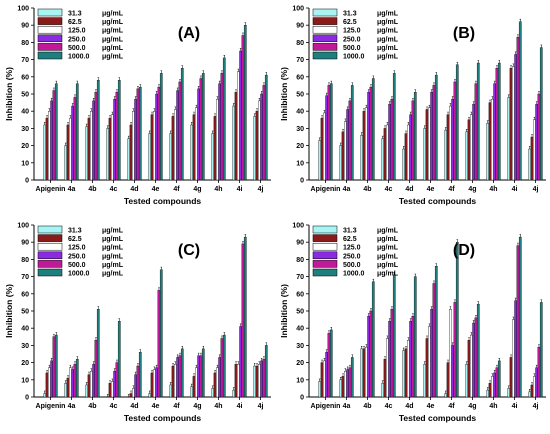 This screenshot has height=434, width=550. What do you see at coordinates (350, 239) in the screenshot?
I see `legend-label: 62.5` at bounding box center [350, 239].